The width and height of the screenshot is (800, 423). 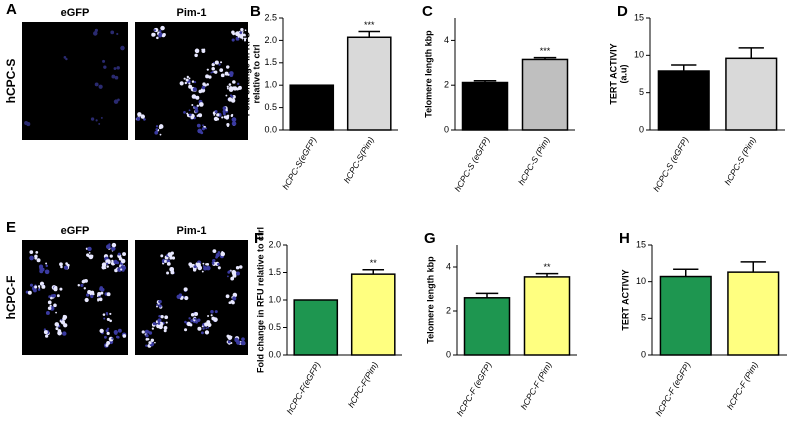 I want to click on y-axis-label: TERT ACTIVIY, so click(x=613, y=73).